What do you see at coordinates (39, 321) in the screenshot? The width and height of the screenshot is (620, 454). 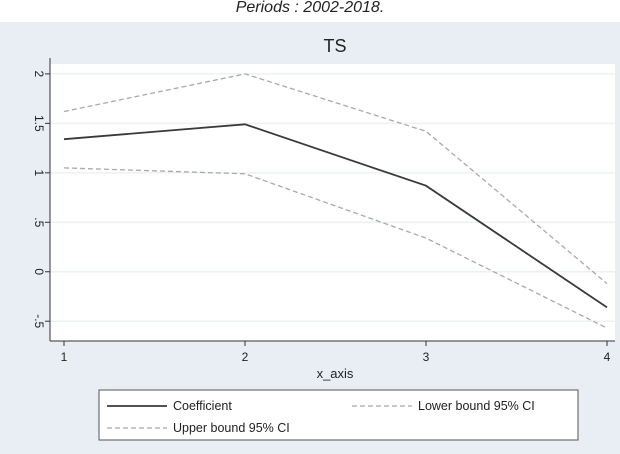 I see `y-tick-label: -.5` at bounding box center [39, 321].